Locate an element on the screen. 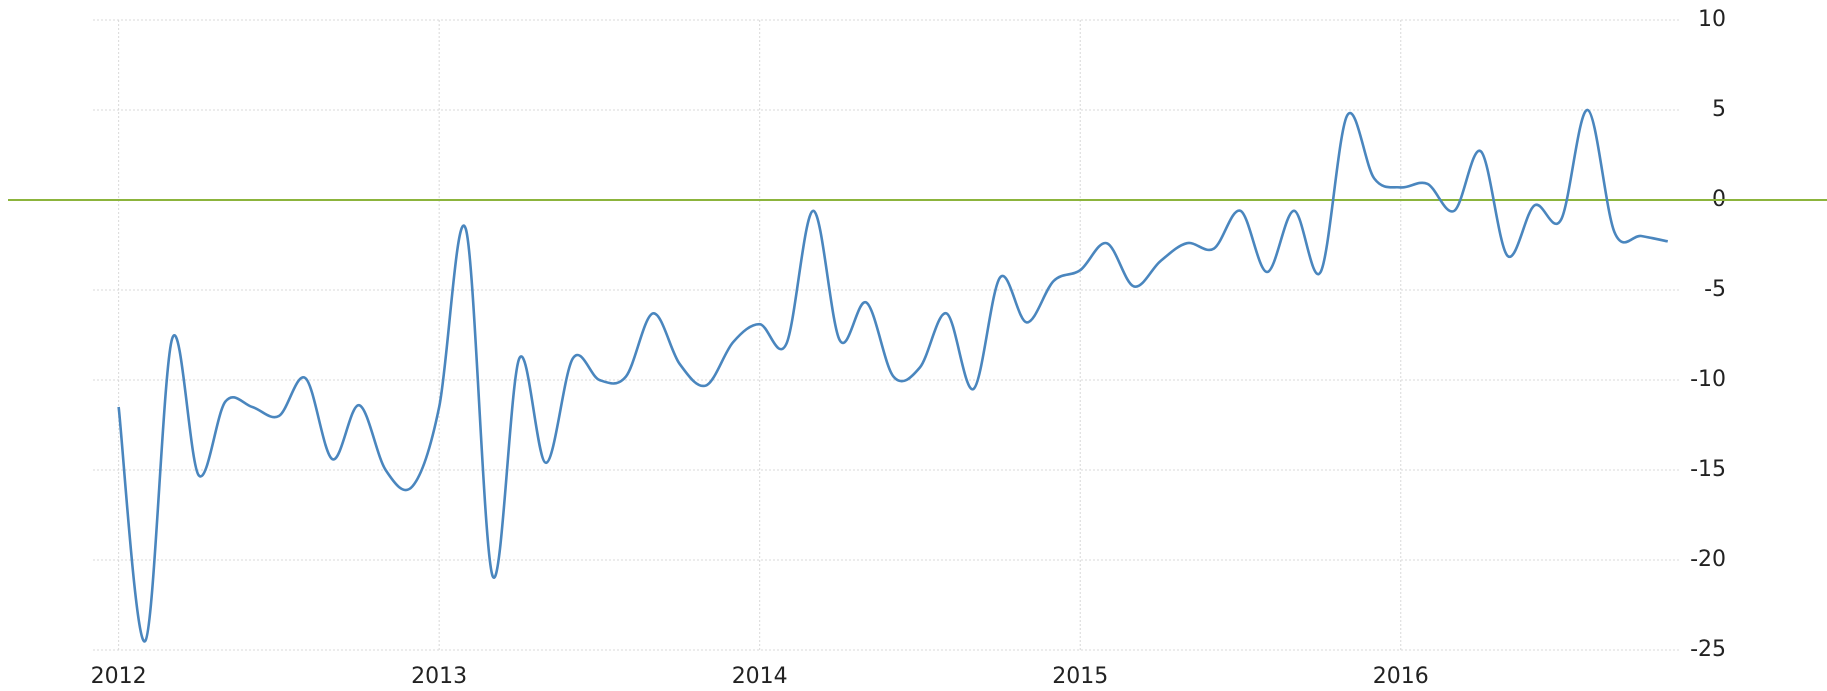 This screenshot has width=1827, height=691. x-tick-label: 2012 is located at coordinates (119, 676).